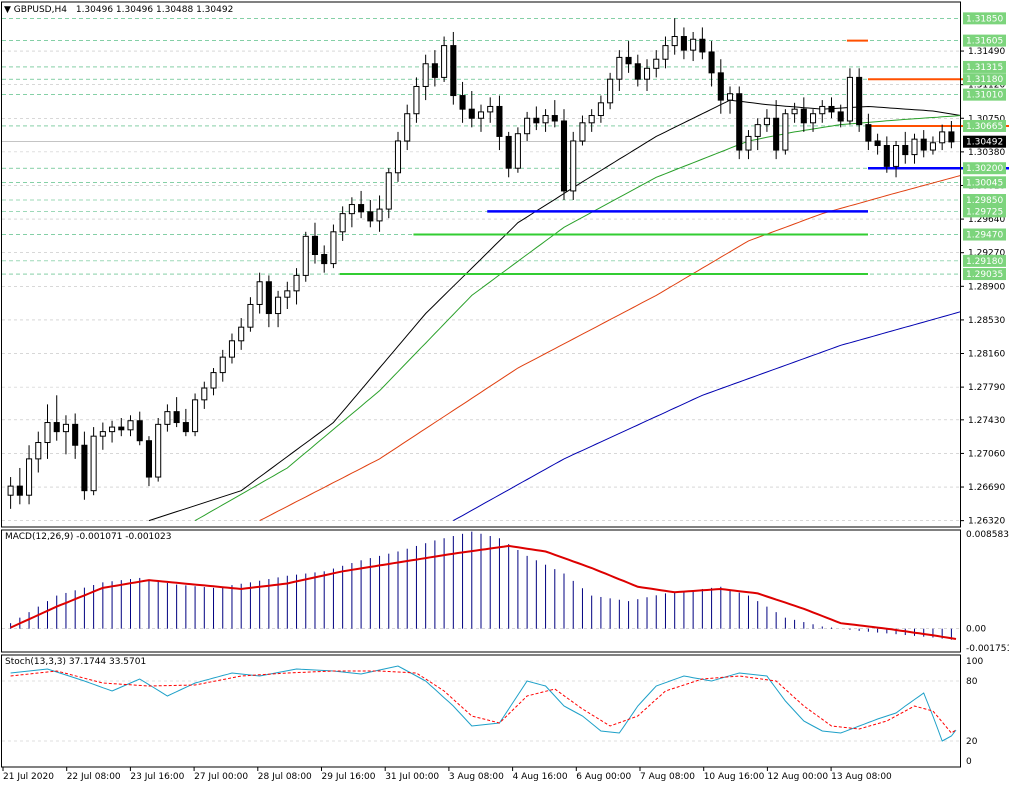  I want to click on stoch-main-line, so click(483, 703).